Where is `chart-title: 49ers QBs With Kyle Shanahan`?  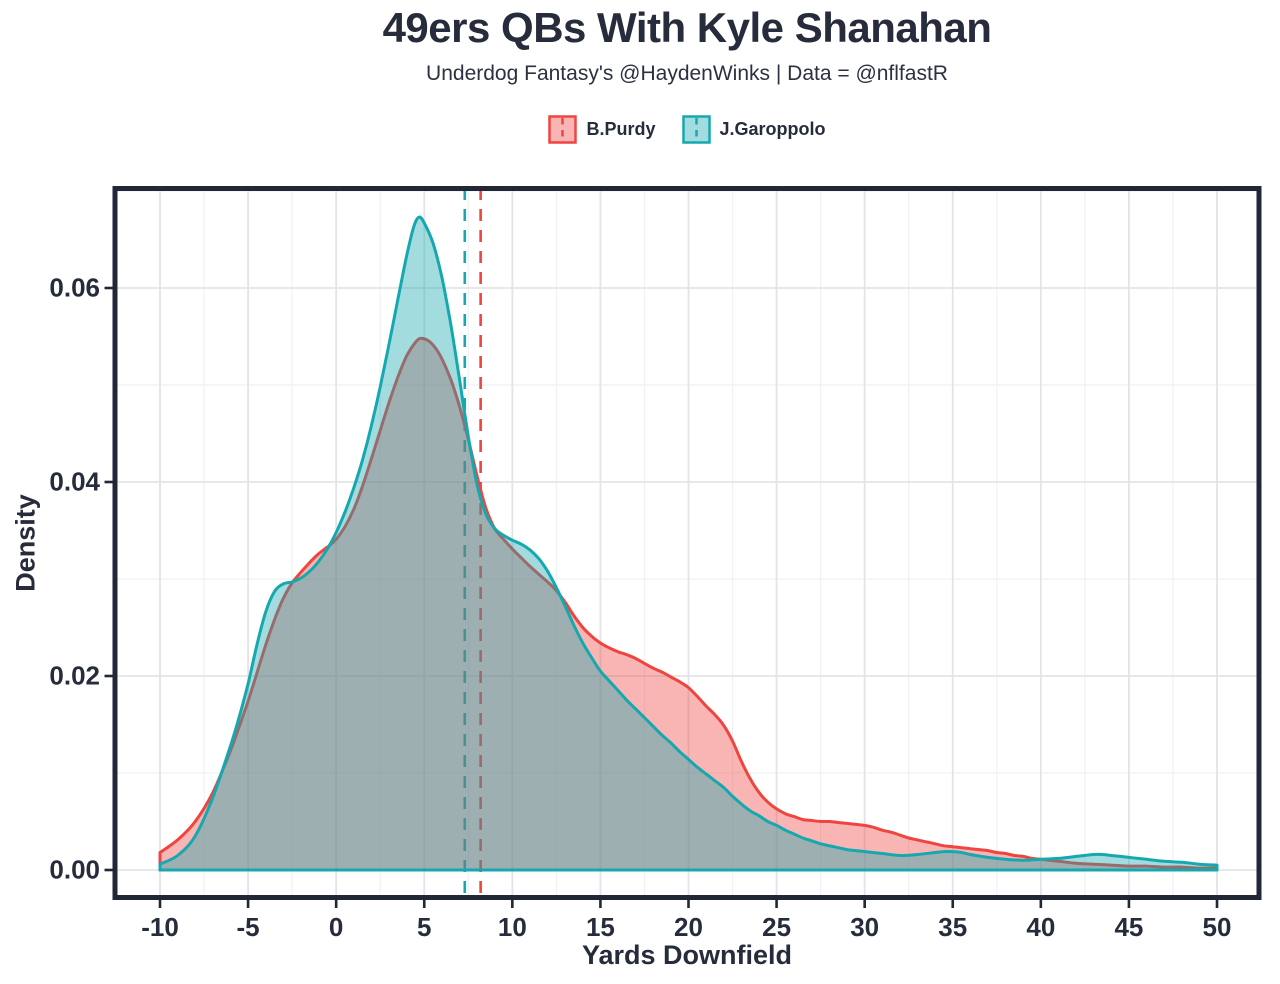
chart-title: 49ers QBs With Kyle Shanahan is located at coordinates (687, 27).